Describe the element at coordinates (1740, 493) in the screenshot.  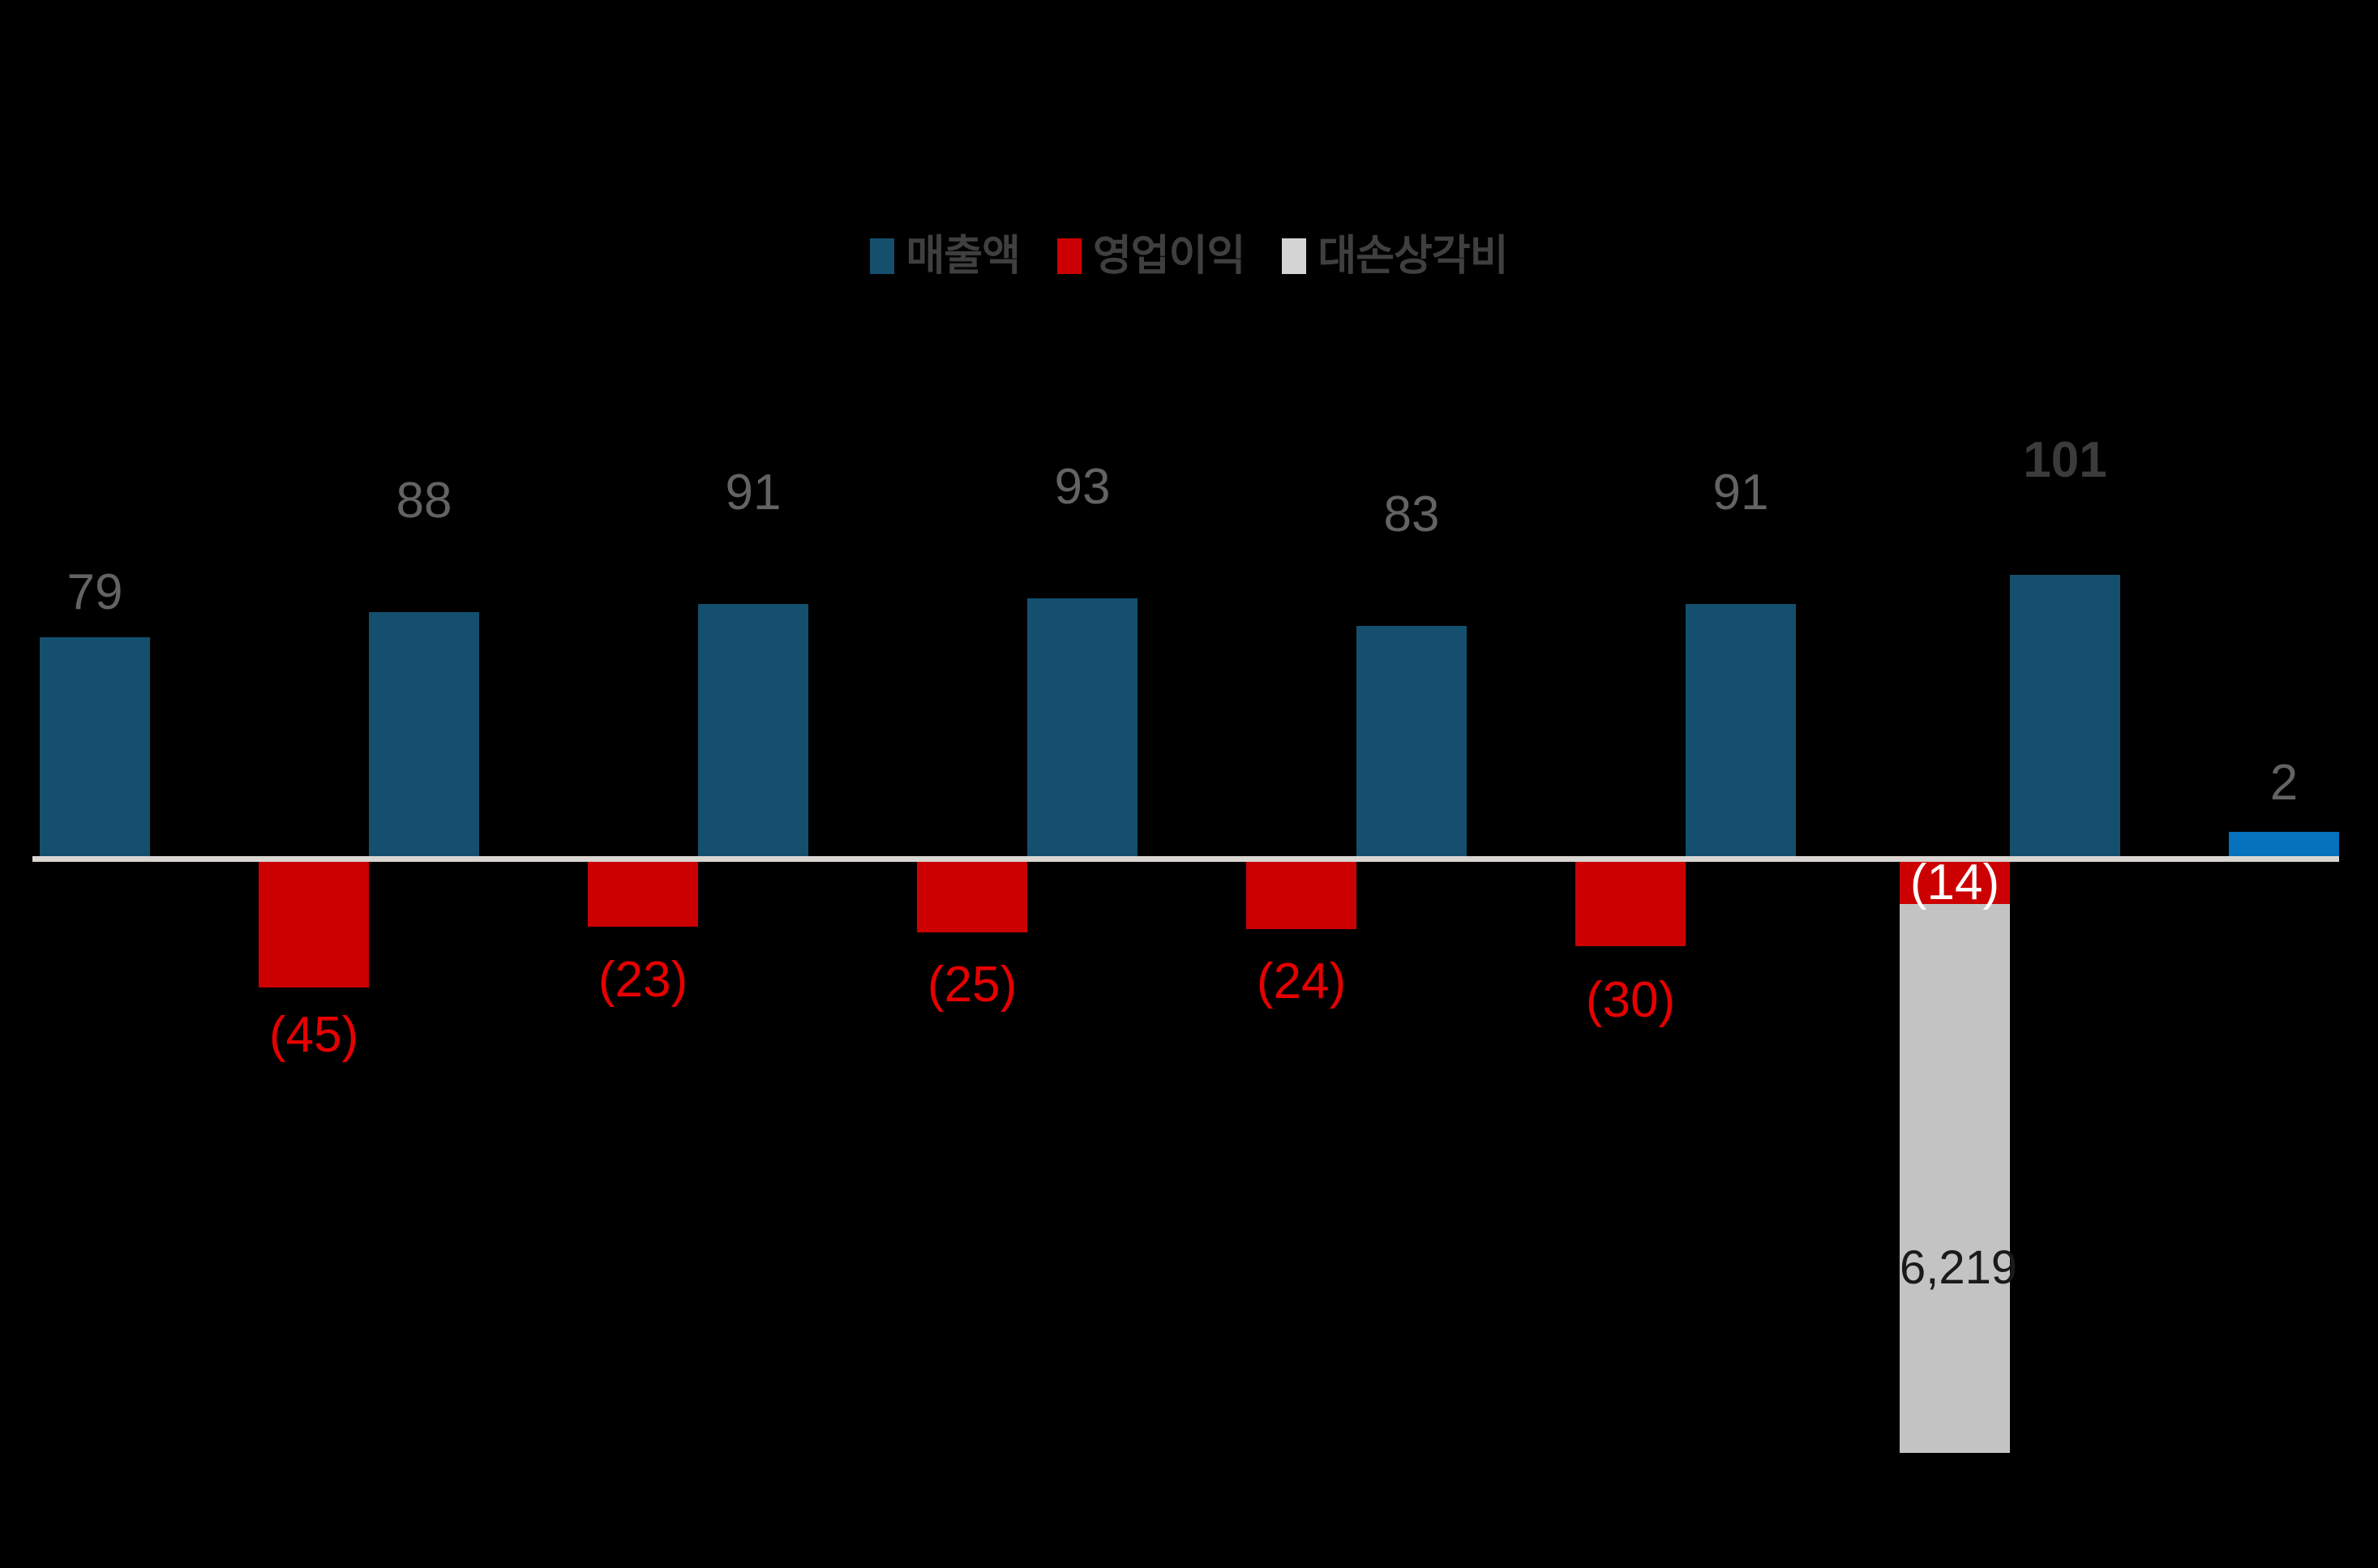
I see `bar-label-sales-6: 91` at that location.